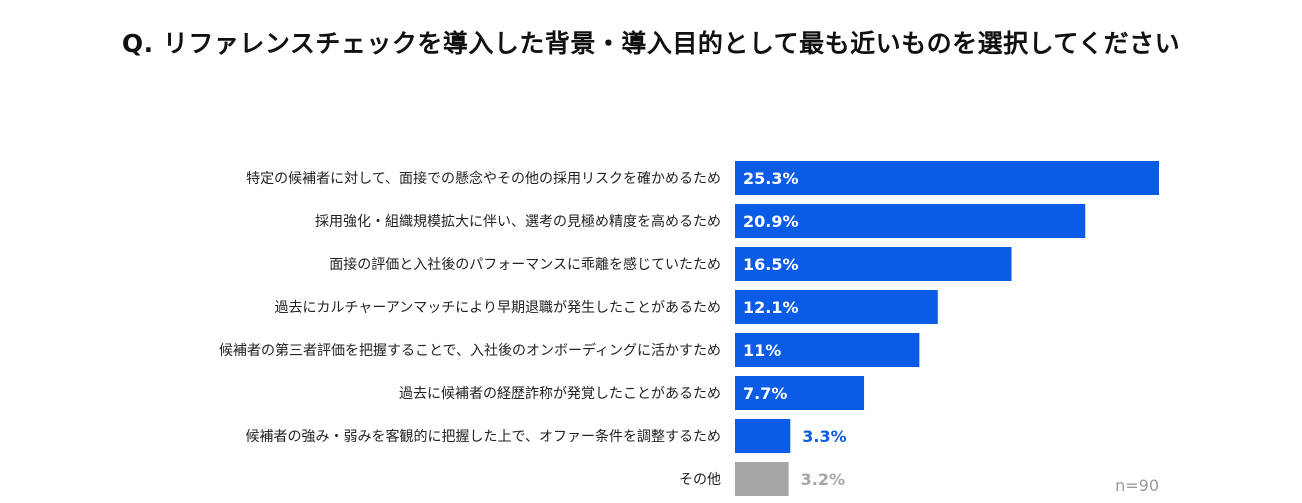 This screenshot has height=503, width=1302. I want to click on sample-size-note: n=90, so click(1137, 485).